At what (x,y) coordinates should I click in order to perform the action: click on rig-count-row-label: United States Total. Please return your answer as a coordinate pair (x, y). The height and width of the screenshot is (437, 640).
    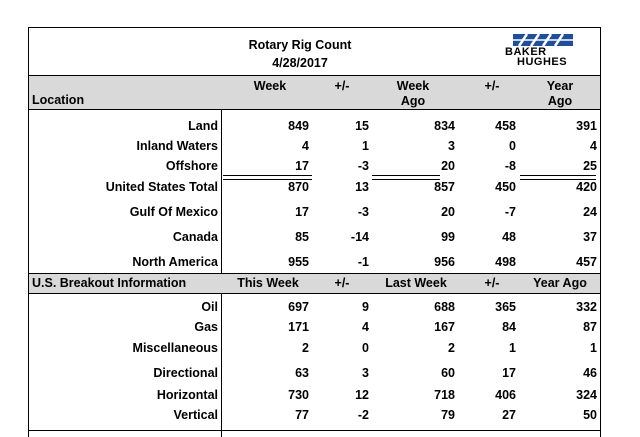
    Looking at the image, I should click on (161, 187).